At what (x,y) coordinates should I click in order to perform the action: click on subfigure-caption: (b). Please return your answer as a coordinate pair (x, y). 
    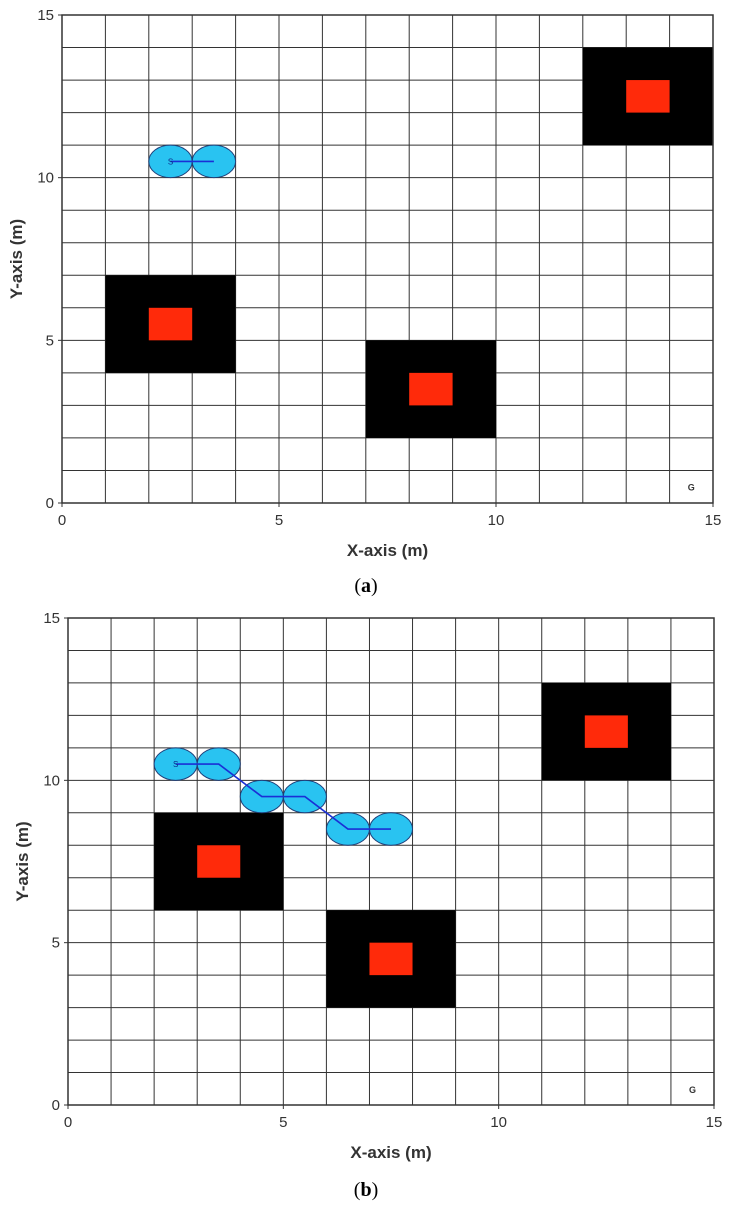
    Looking at the image, I should click on (366, 1190).